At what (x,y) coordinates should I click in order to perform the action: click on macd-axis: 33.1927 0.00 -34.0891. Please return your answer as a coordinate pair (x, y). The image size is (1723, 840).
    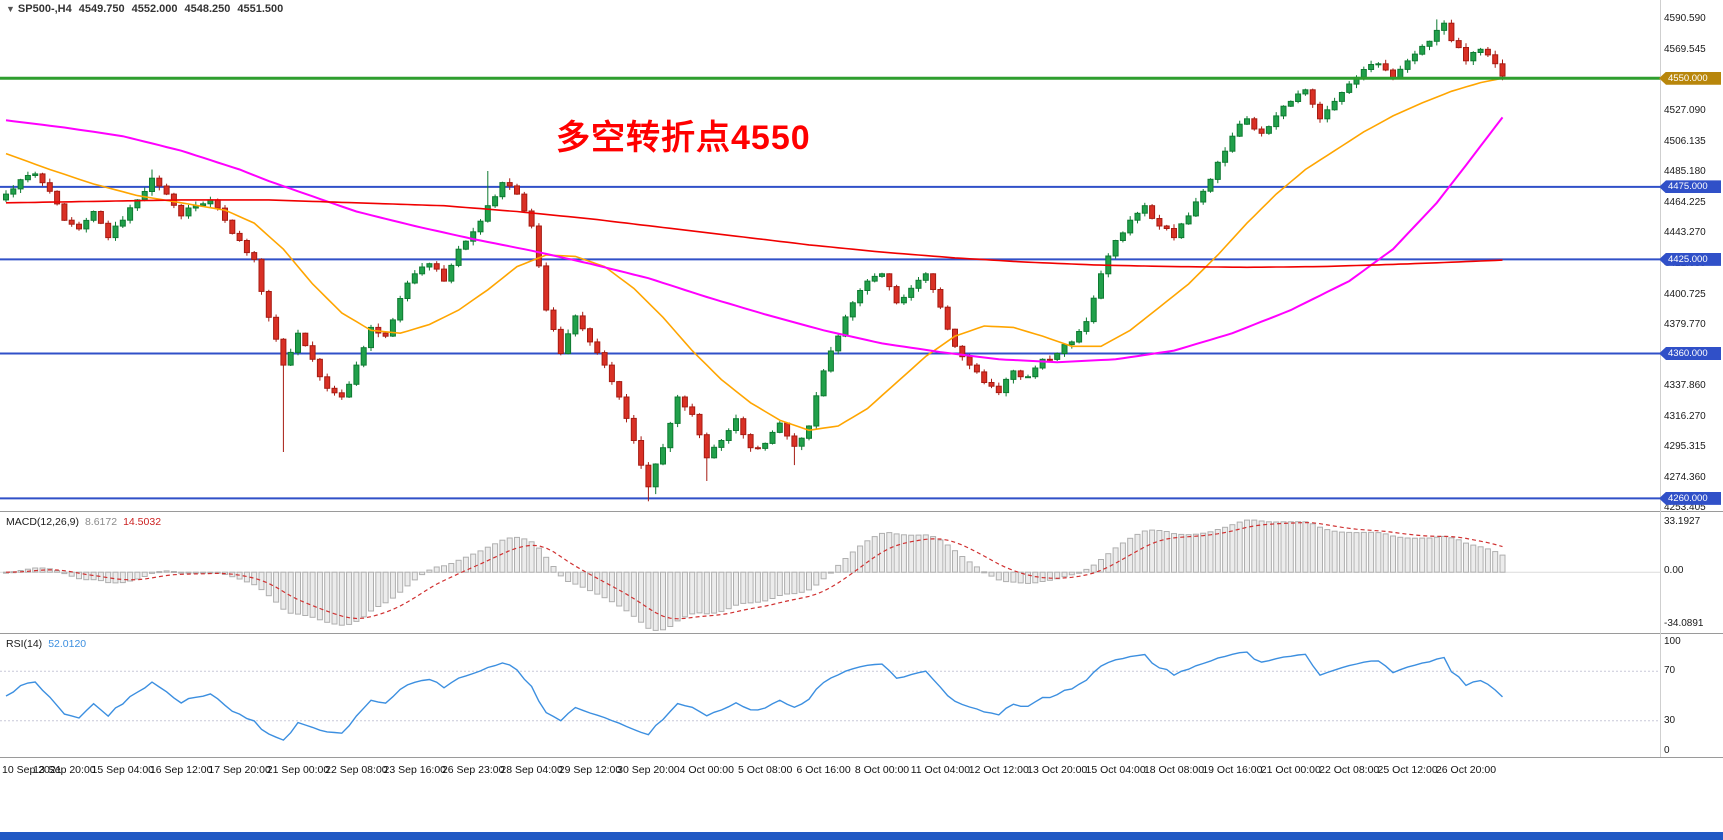
    Looking at the image, I should click on (861, 573).